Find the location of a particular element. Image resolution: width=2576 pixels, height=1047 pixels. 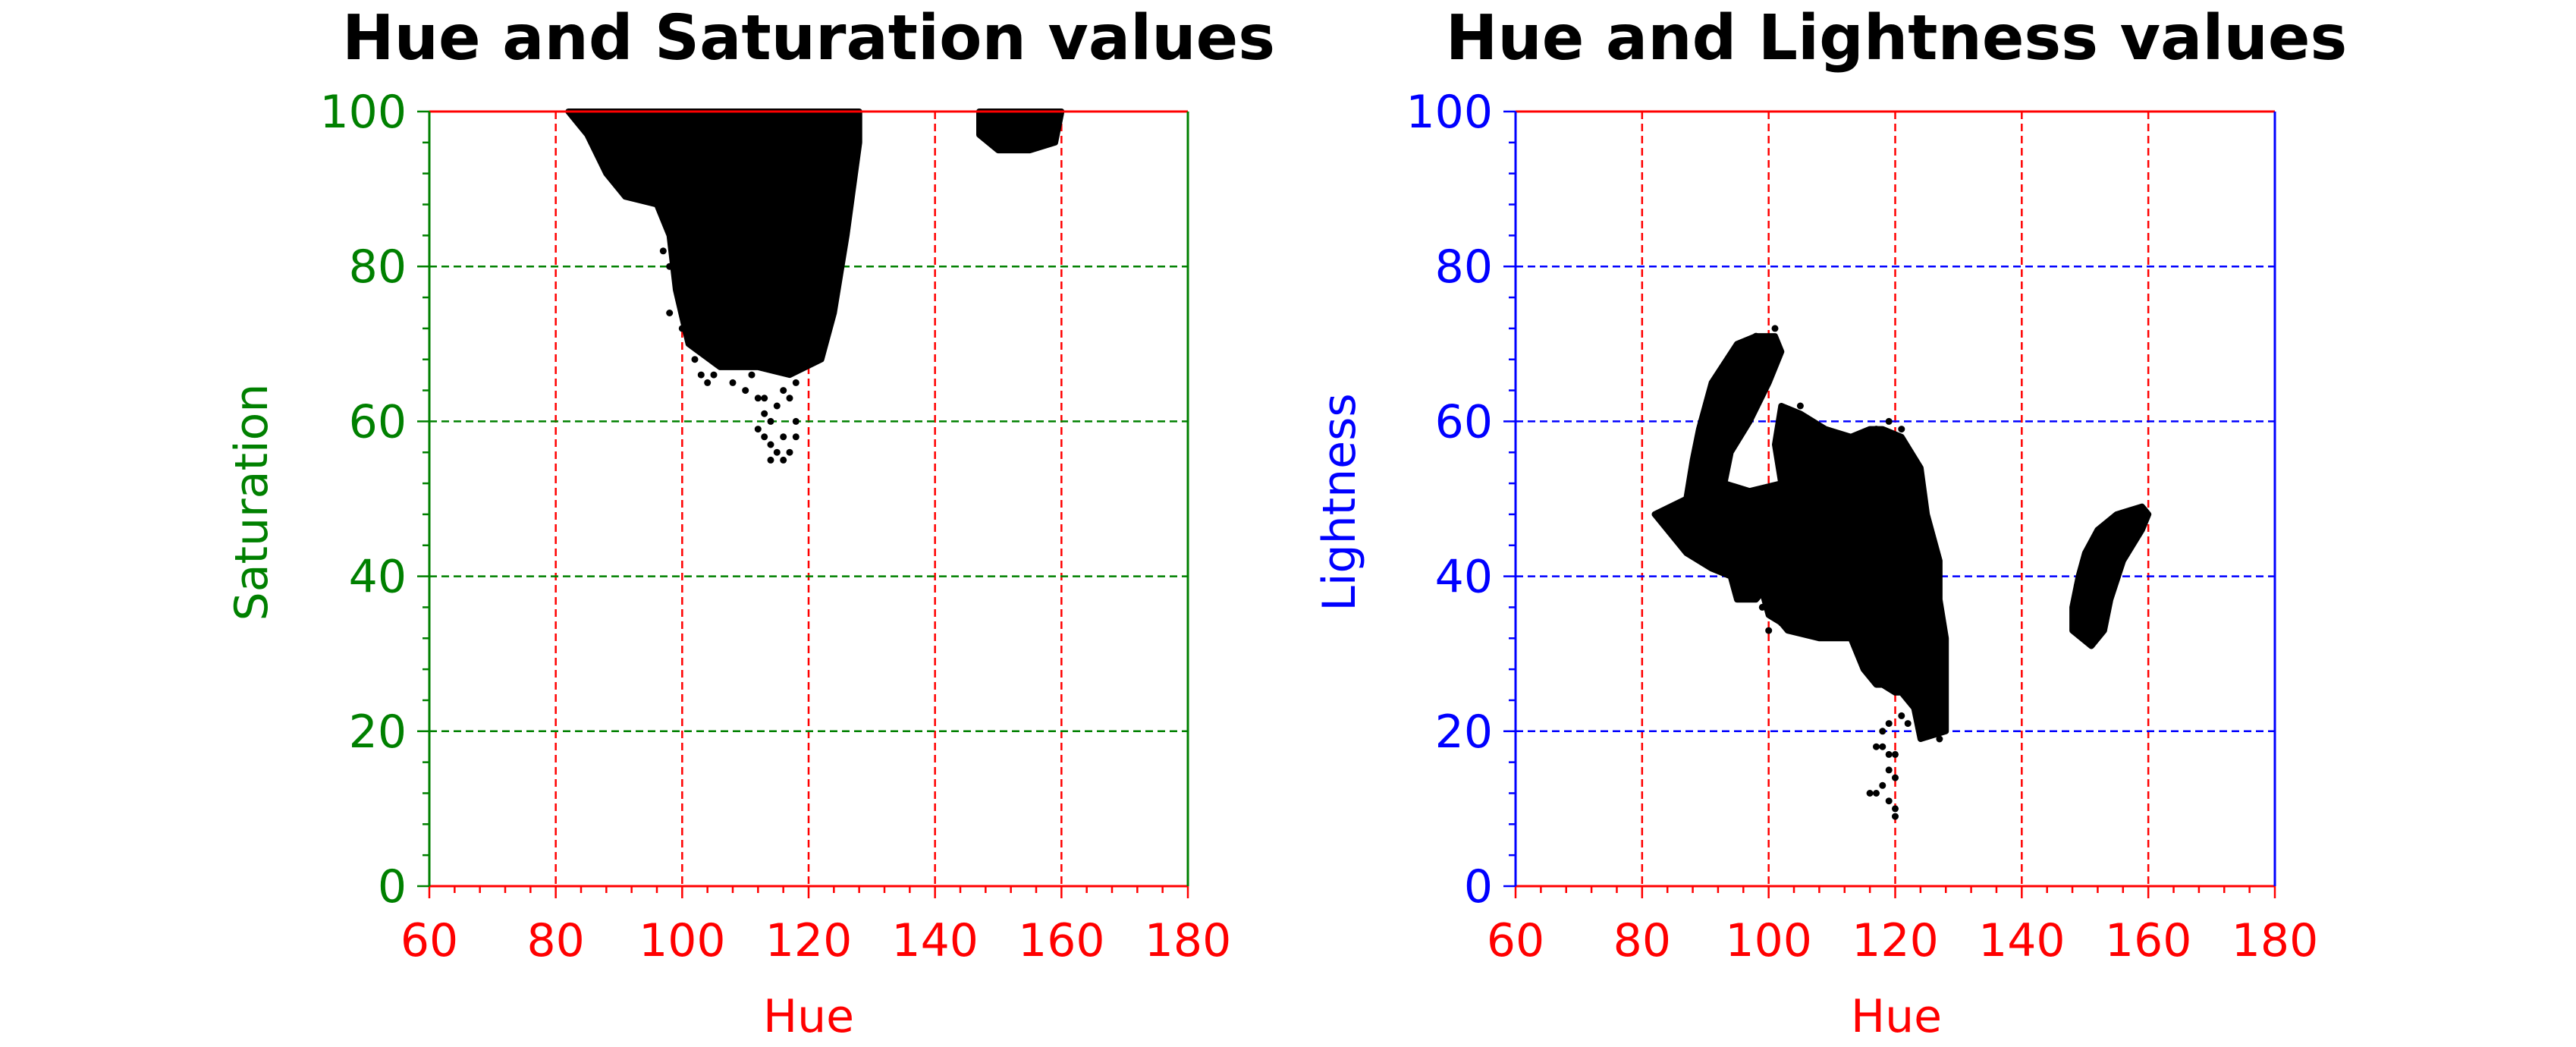

x-tick-label: 60 is located at coordinates (429, 940).